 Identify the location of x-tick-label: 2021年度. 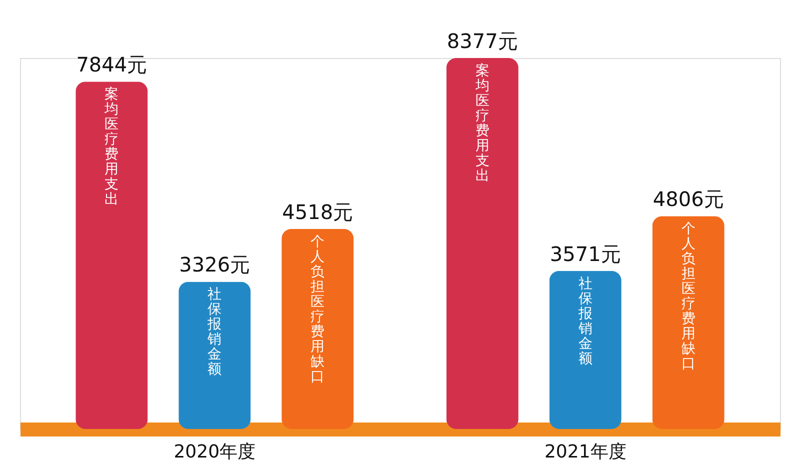
(585, 452).